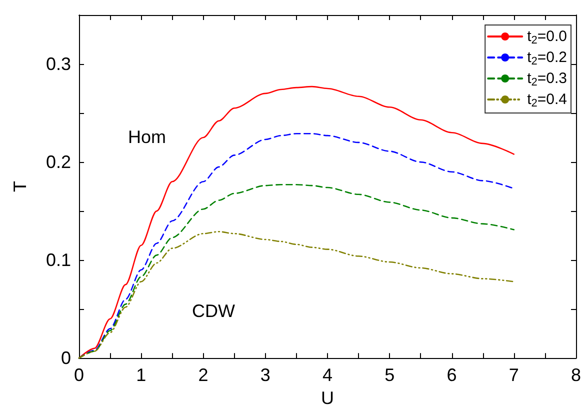 The height and width of the screenshot is (412, 588). Describe the element at coordinates (203, 375) in the screenshot. I see `x-tick-label: 2` at that location.